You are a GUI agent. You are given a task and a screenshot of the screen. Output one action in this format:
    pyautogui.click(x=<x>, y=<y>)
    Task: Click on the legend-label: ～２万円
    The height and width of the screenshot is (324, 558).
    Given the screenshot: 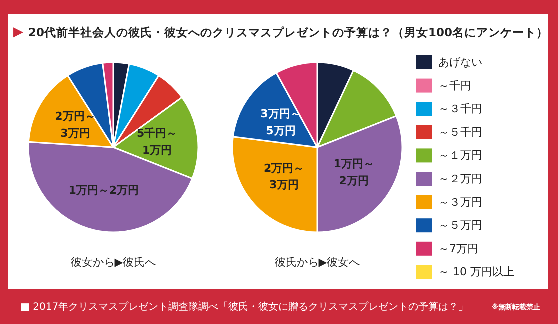 What is the action you would take?
    pyautogui.click(x=460, y=179)
    